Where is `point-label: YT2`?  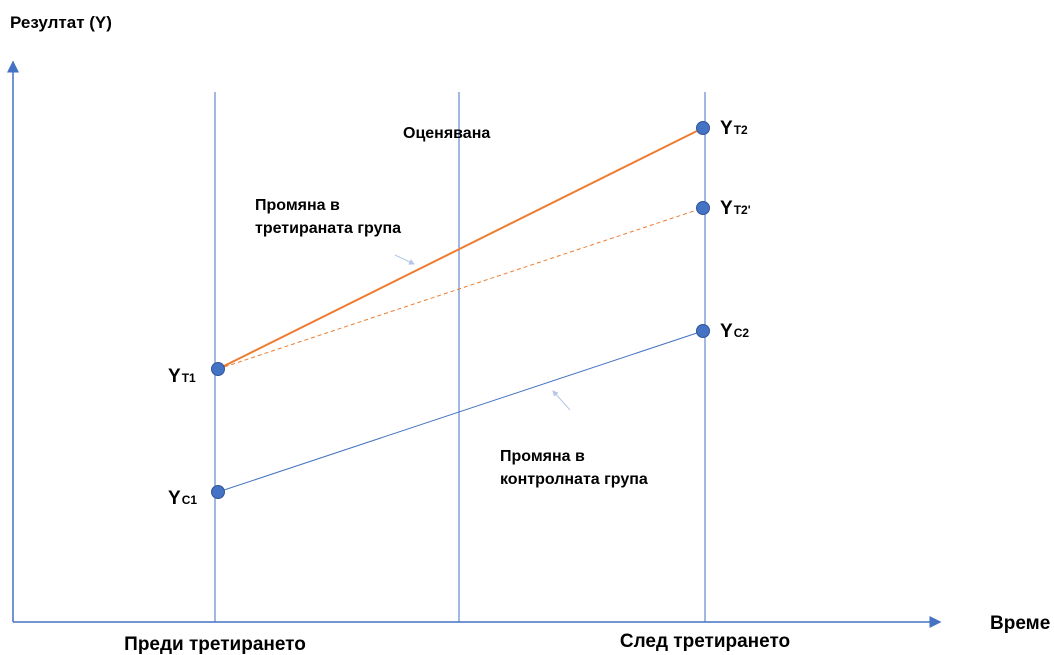 point-label: YT2 is located at coordinates (734, 128).